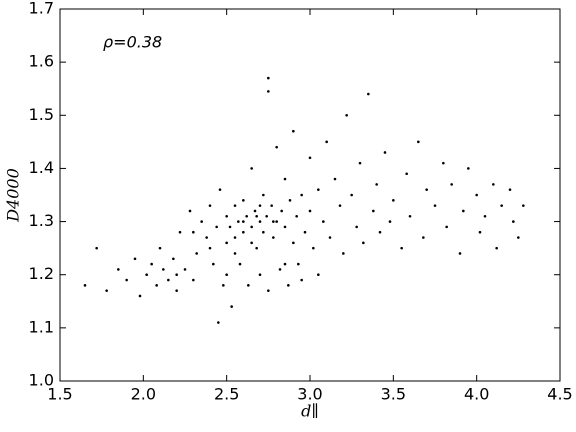 The width and height of the screenshot is (576, 432). Describe the element at coordinates (41, 326) in the screenshot. I see `y-tick-label: 1.1` at that location.